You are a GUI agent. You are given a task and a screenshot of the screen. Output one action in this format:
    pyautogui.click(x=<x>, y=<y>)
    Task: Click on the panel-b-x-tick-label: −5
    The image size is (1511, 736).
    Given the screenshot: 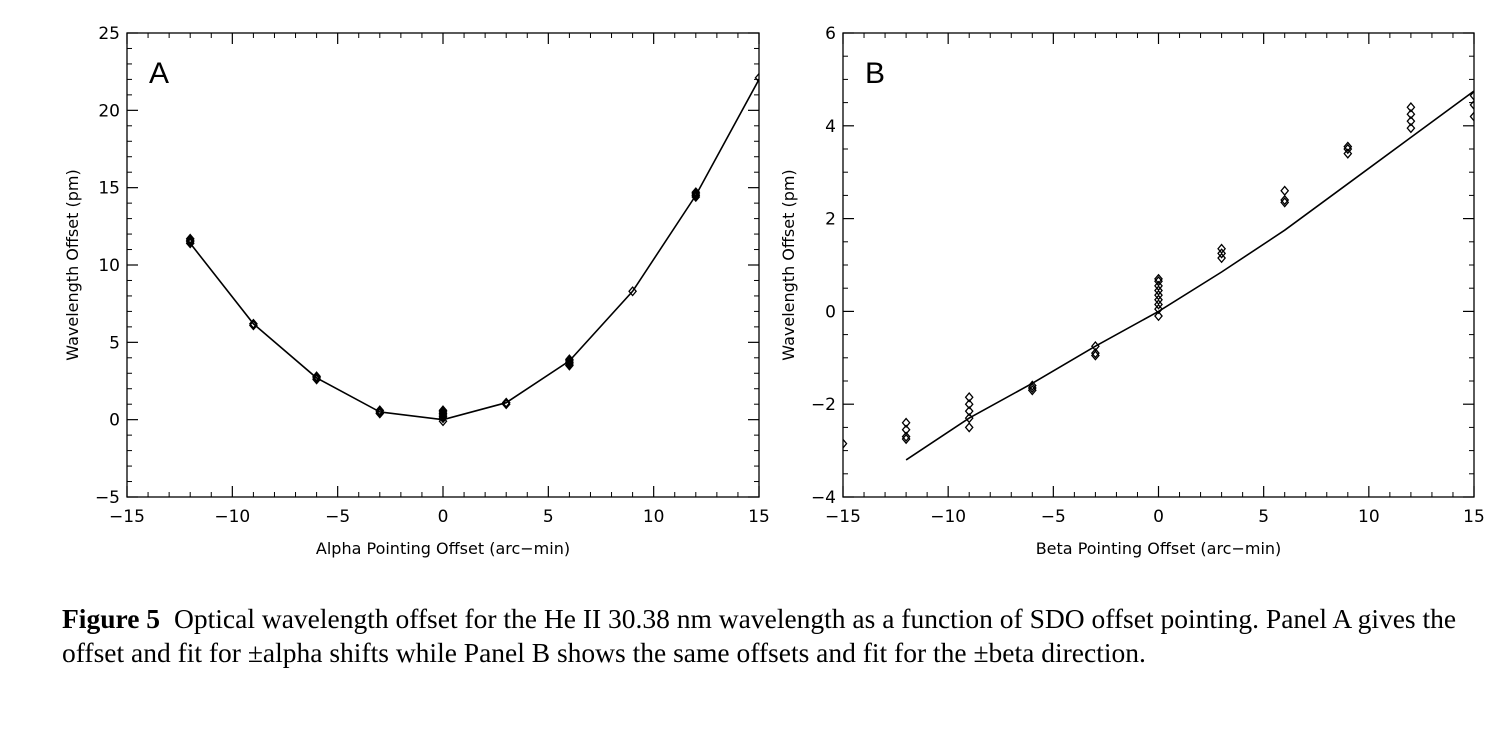 What is the action you would take?
    pyautogui.click(x=1053, y=517)
    